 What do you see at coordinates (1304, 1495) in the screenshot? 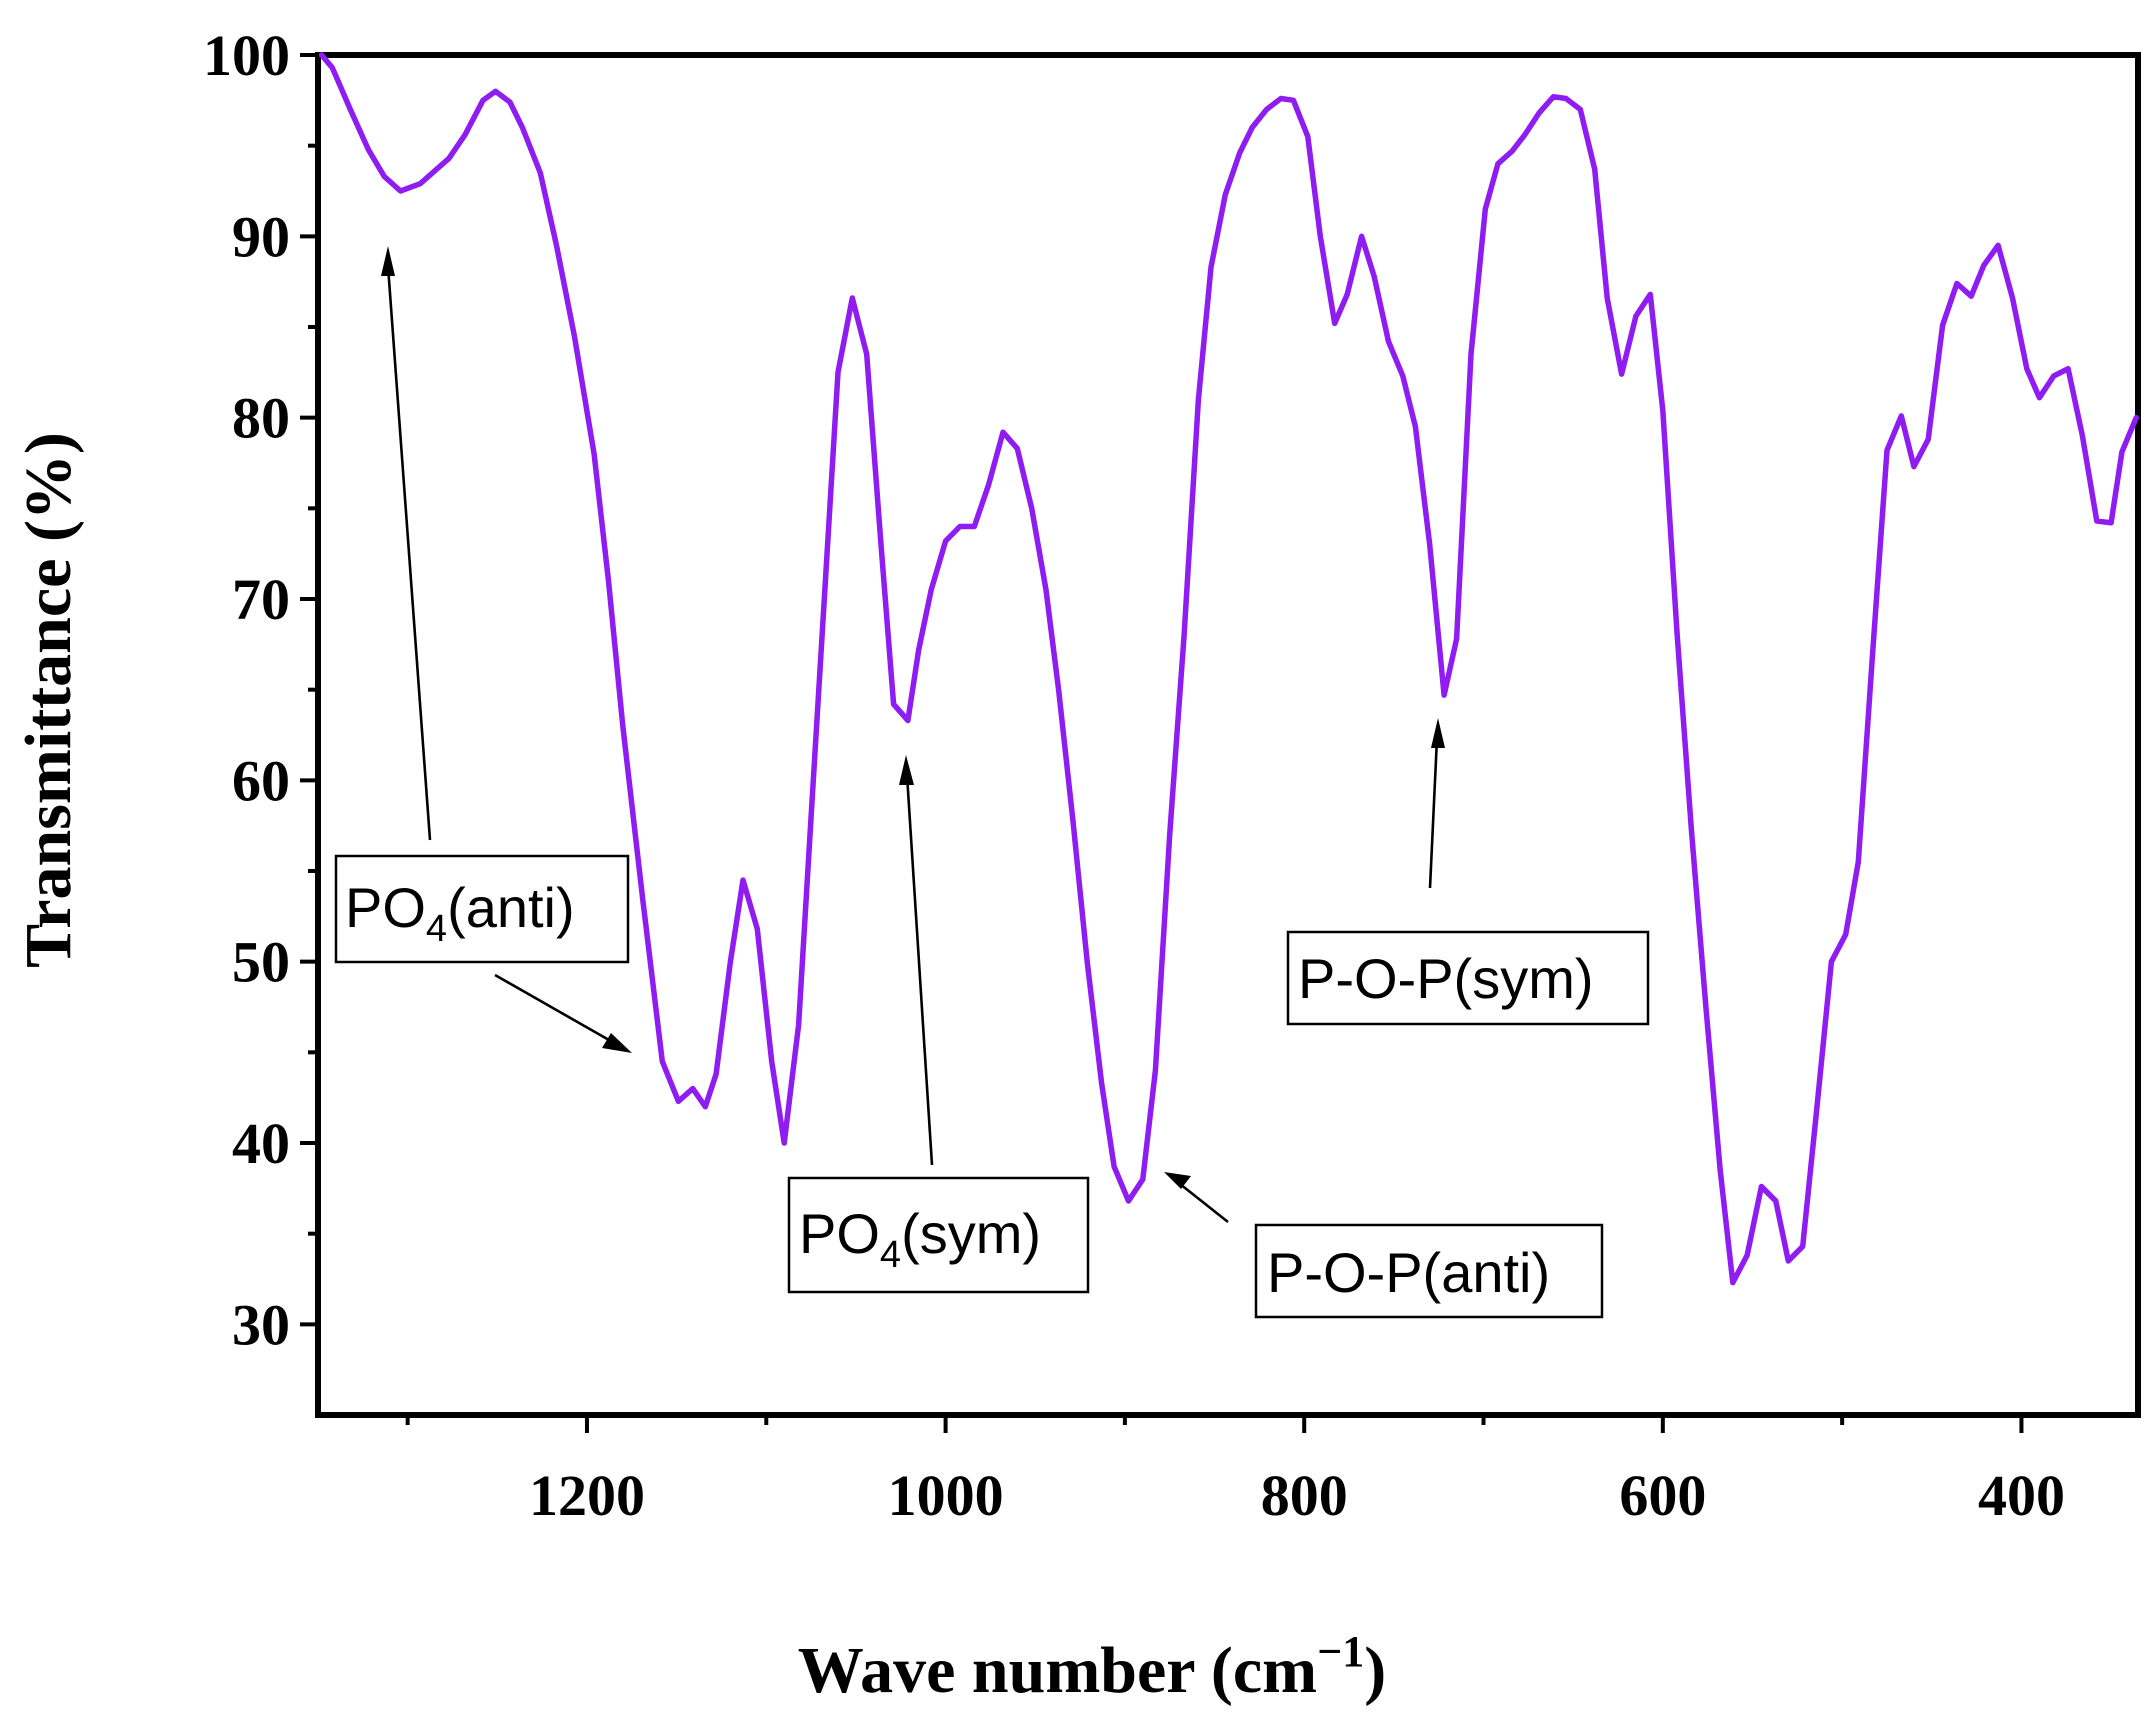
I see `x-tick-label: 800` at bounding box center [1304, 1495].